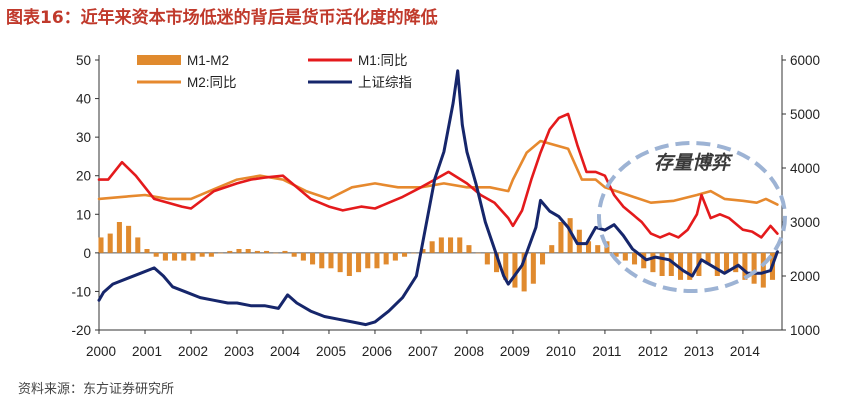 This screenshot has width=849, height=401. What do you see at coordinates (515, 351) in the screenshot?
I see `x-tick-label: 2009` at bounding box center [515, 351].